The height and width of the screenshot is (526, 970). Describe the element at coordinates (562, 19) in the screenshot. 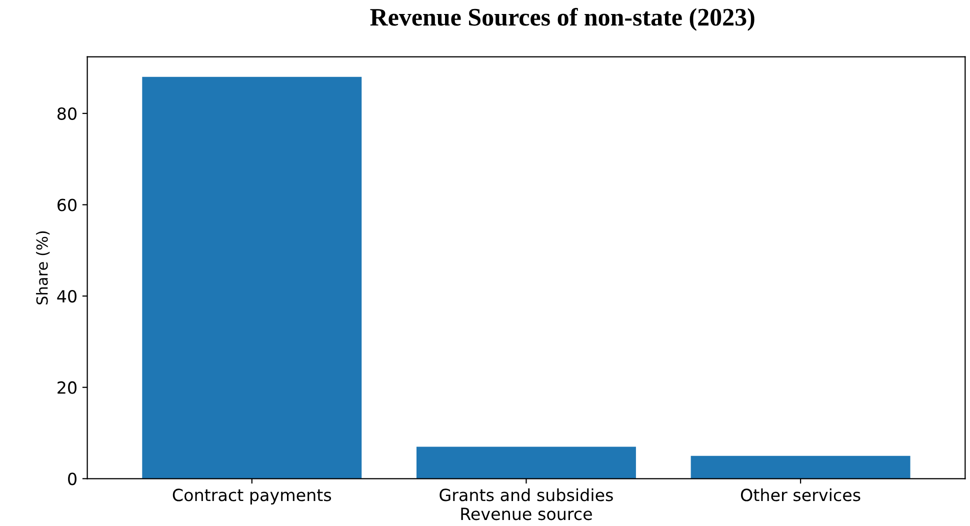

I see `chart-title: Revenue Sources of non-state (2023)` at that location.